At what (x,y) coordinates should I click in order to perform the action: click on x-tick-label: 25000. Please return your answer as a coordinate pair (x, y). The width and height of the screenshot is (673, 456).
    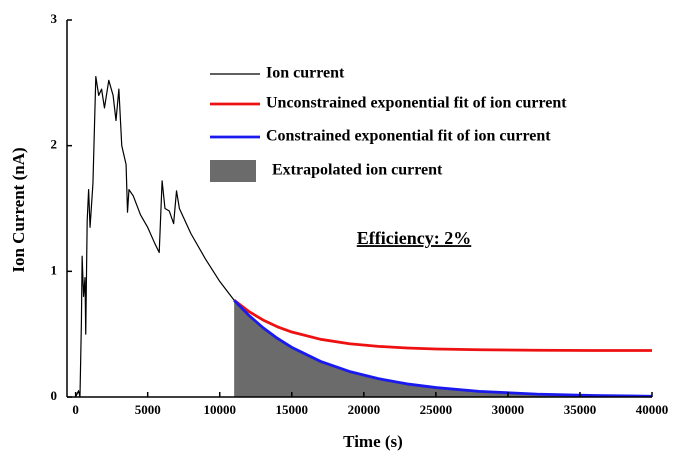
    Looking at the image, I should click on (436, 409).